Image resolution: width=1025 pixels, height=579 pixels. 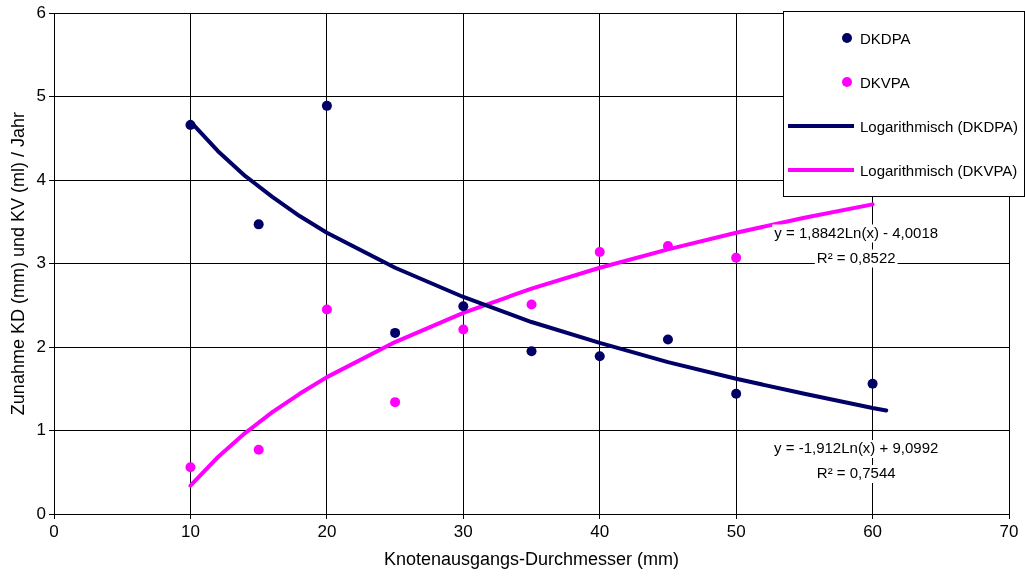 What do you see at coordinates (41, 513) in the screenshot?
I see `y-tick-label: 0` at bounding box center [41, 513].